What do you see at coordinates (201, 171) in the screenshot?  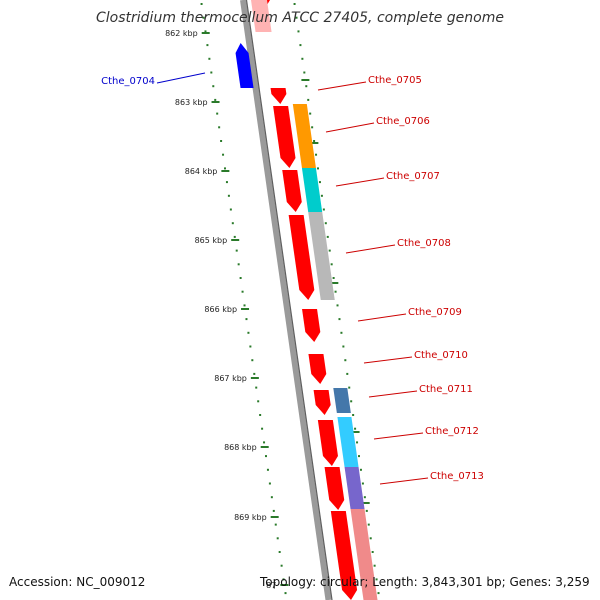 I see `ruler-tick-label: 864 kbp` at bounding box center [201, 171].